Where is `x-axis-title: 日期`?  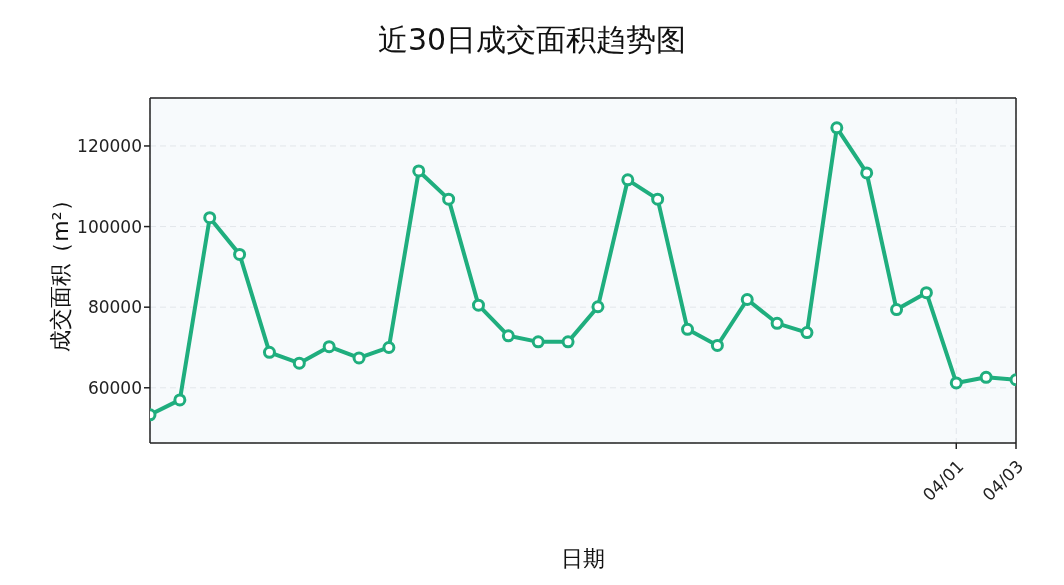 x-axis-title: 日期 is located at coordinates (583, 559).